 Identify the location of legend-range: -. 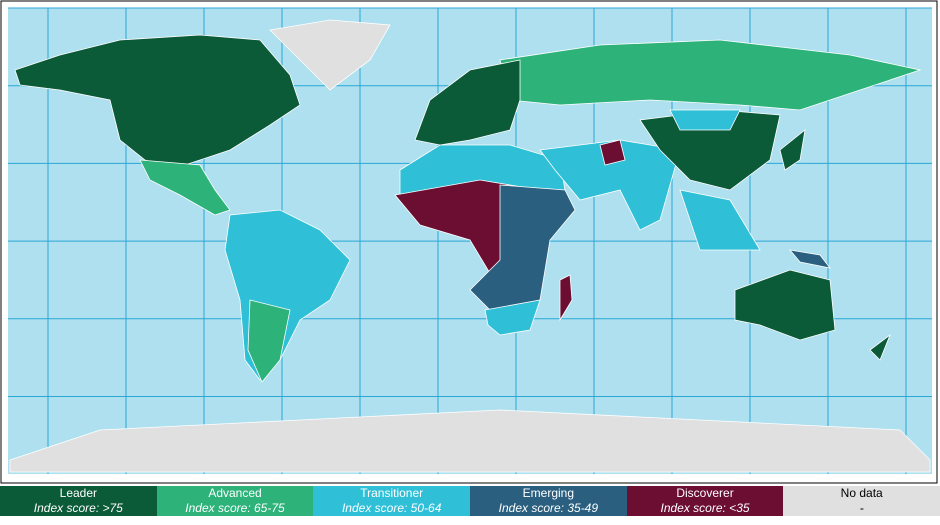
(861, 508).